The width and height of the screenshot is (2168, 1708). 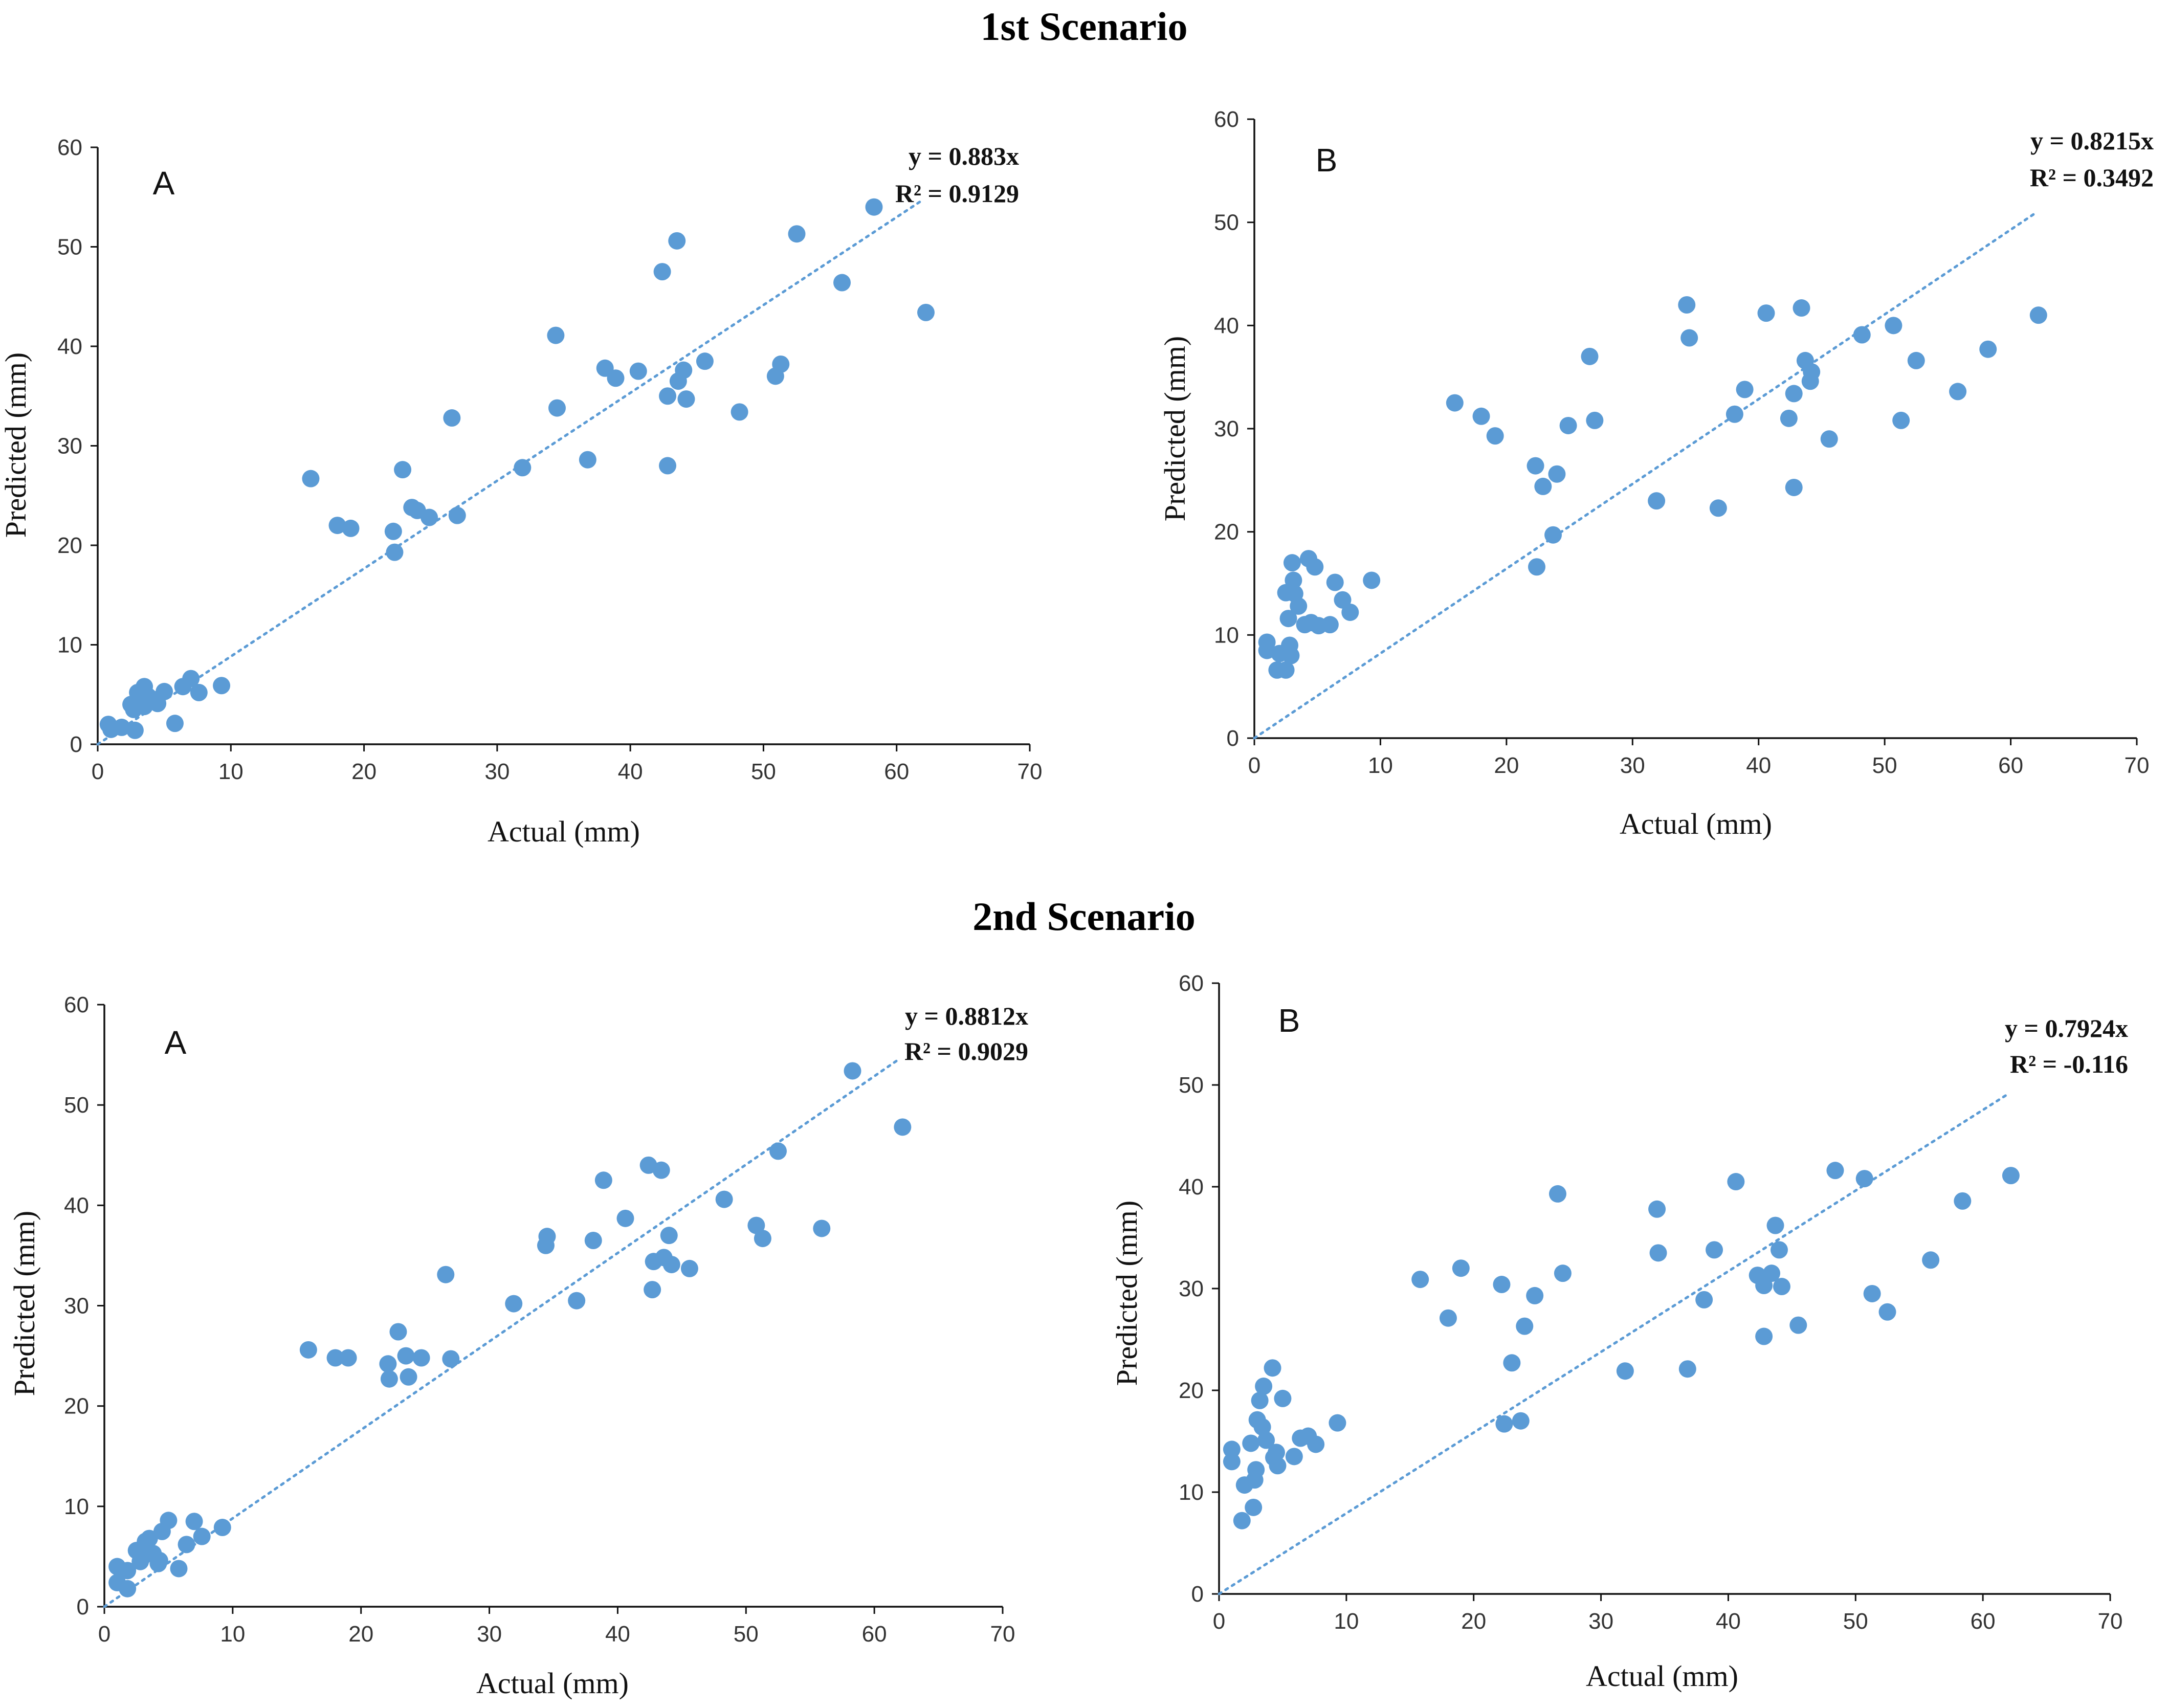 I want to click on y-tick-label: 20, so click(x=1191, y=1391).